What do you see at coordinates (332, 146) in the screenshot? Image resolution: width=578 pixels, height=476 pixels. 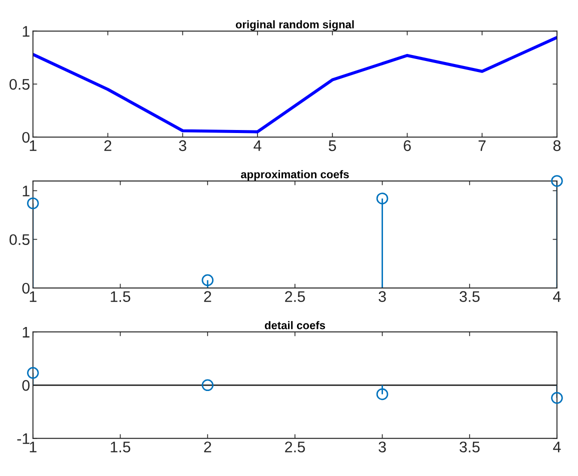 I see `x-tick-label: 5` at bounding box center [332, 146].